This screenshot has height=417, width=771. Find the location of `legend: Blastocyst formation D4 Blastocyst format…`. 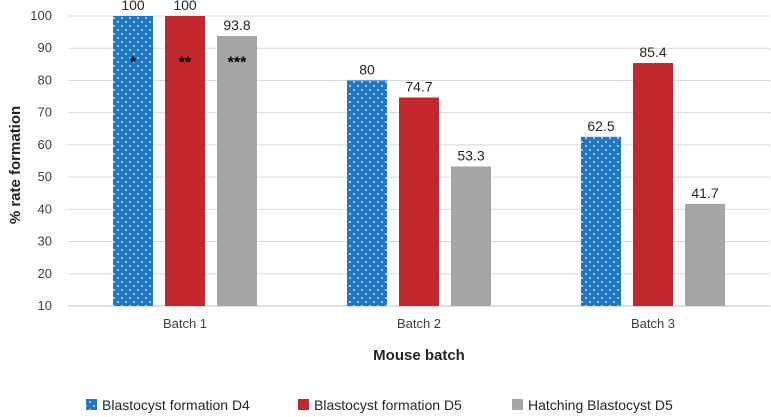

legend: Blastocyst formation D4 Blastocyst format… is located at coordinates (379, 405).